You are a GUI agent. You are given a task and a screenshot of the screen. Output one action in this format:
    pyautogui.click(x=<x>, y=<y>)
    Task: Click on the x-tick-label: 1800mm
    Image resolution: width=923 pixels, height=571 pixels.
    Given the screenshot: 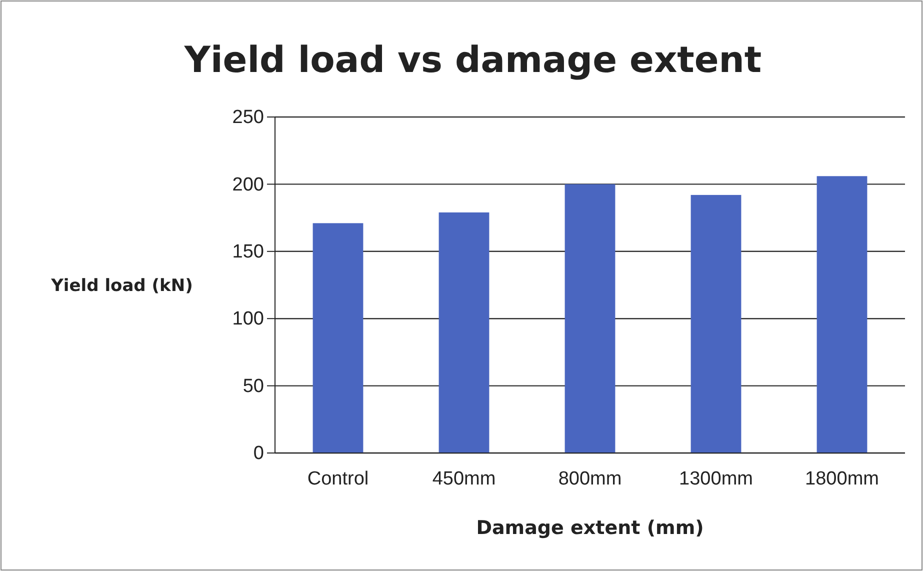 What is the action you would take?
    pyautogui.click(x=842, y=479)
    